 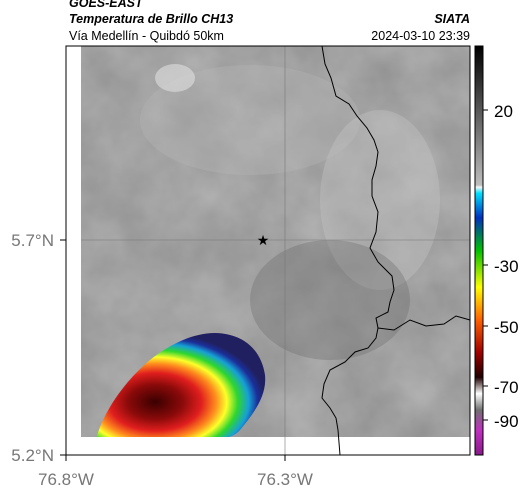 I want to click on satellite-name: GOES-EAST, so click(x=106, y=5).